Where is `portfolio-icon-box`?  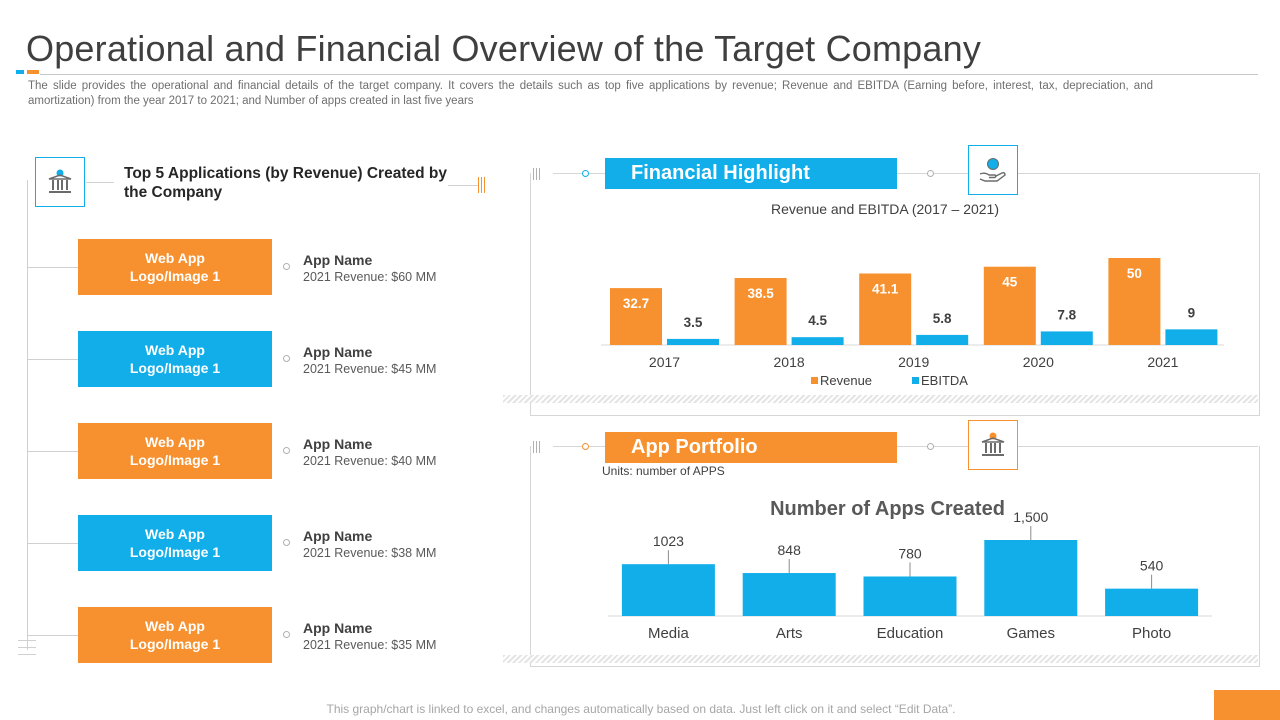
portfolio-icon-box is located at coordinates (993, 445).